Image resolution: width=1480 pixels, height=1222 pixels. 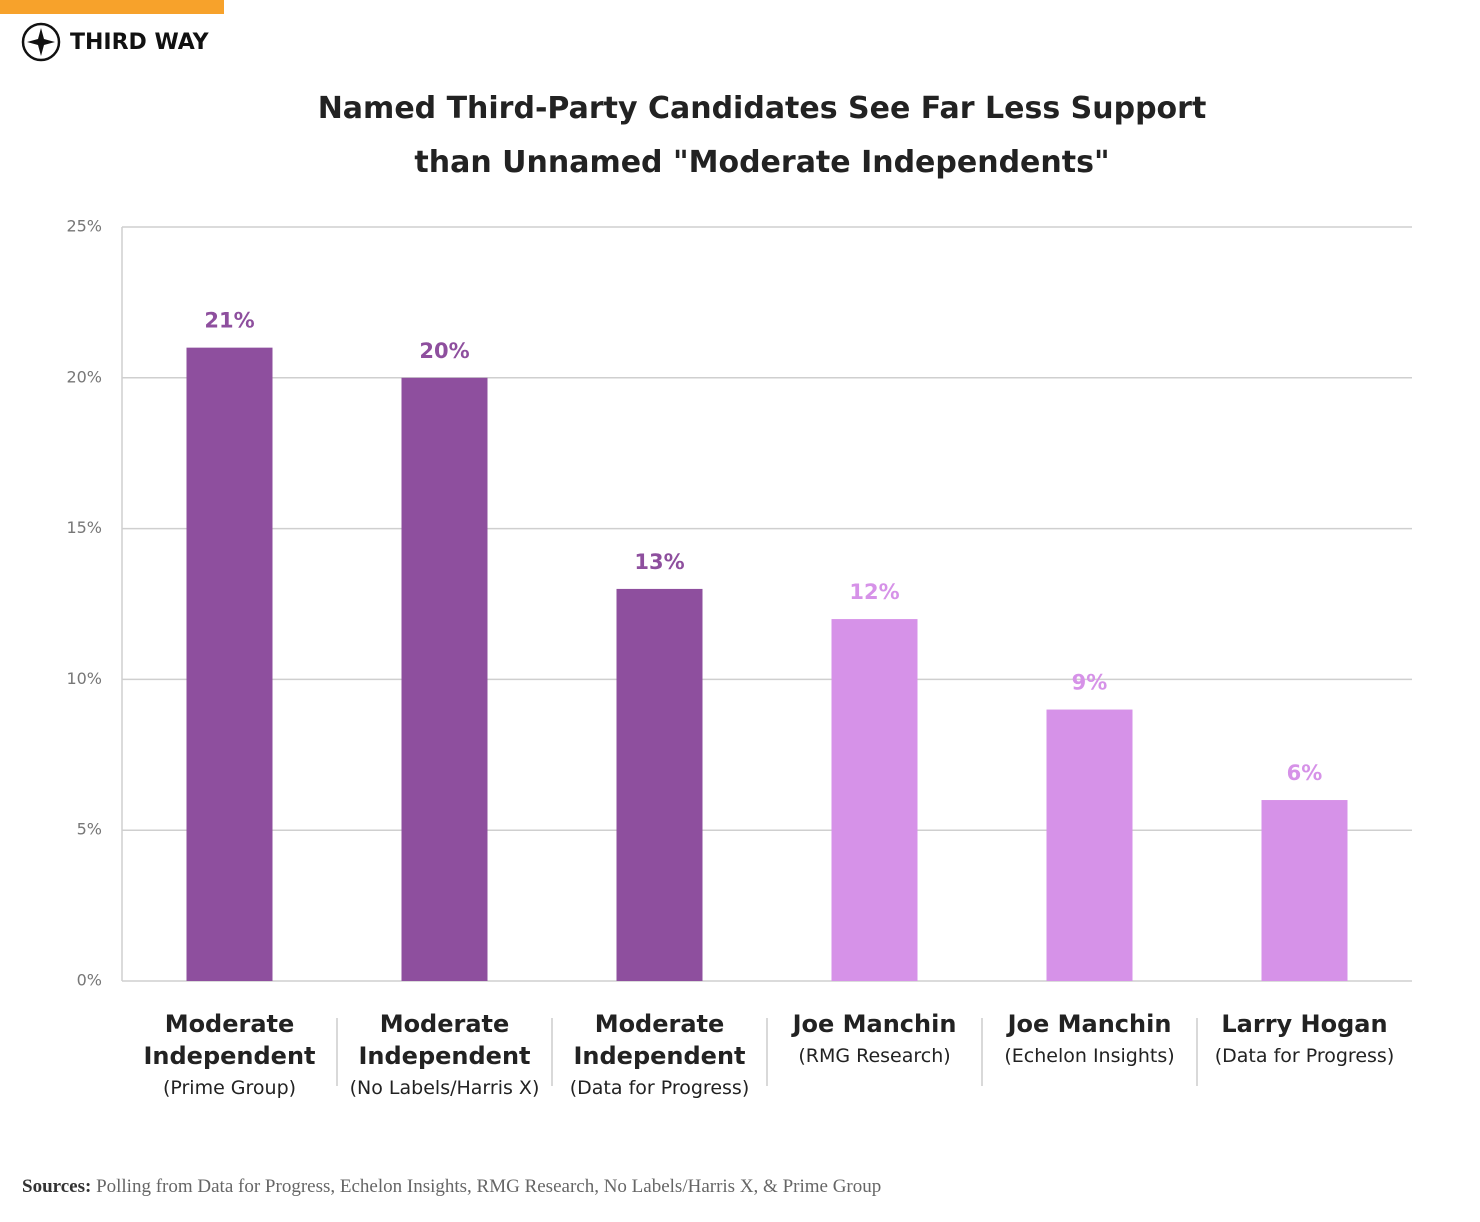 I want to click on value-label: 20%, so click(x=444, y=351).